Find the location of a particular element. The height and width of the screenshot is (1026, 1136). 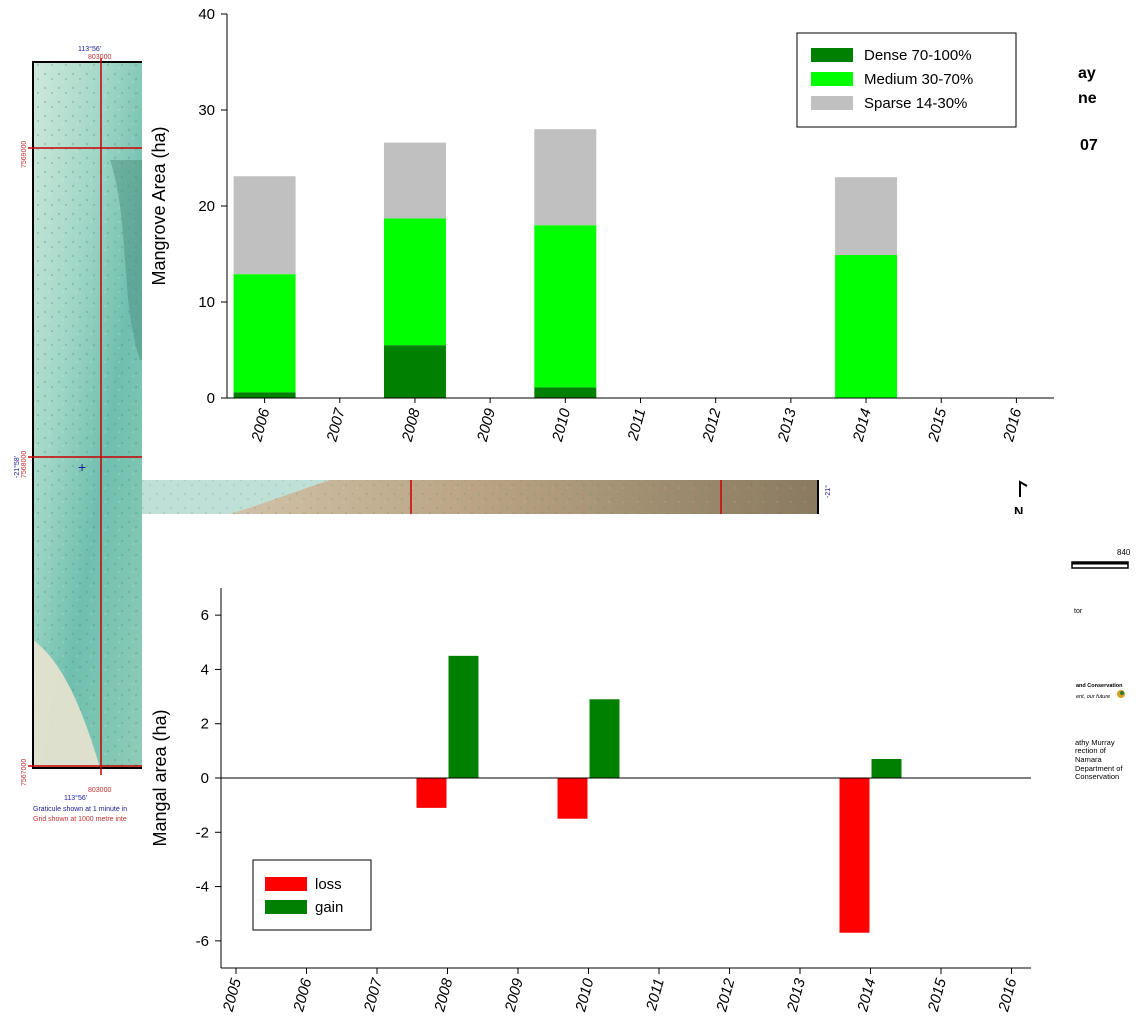

map-shallow-reef is located at coordinates (127, 260).